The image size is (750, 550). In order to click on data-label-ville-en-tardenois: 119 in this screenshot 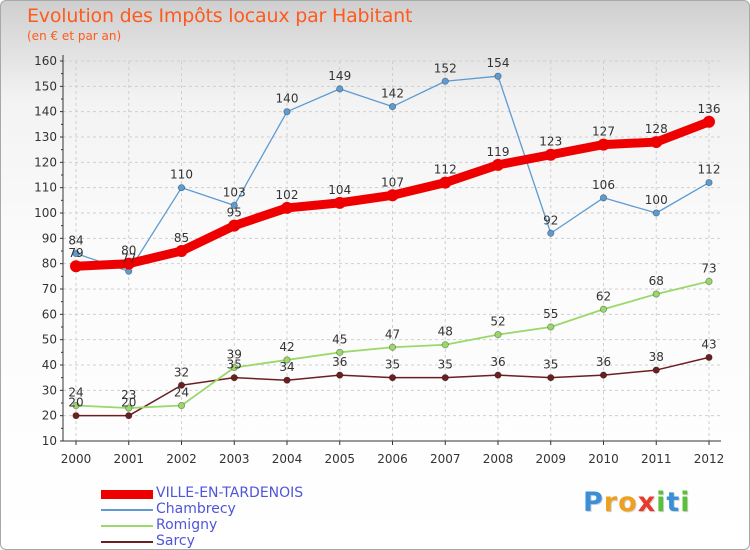, I will do `click(498, 152)`.